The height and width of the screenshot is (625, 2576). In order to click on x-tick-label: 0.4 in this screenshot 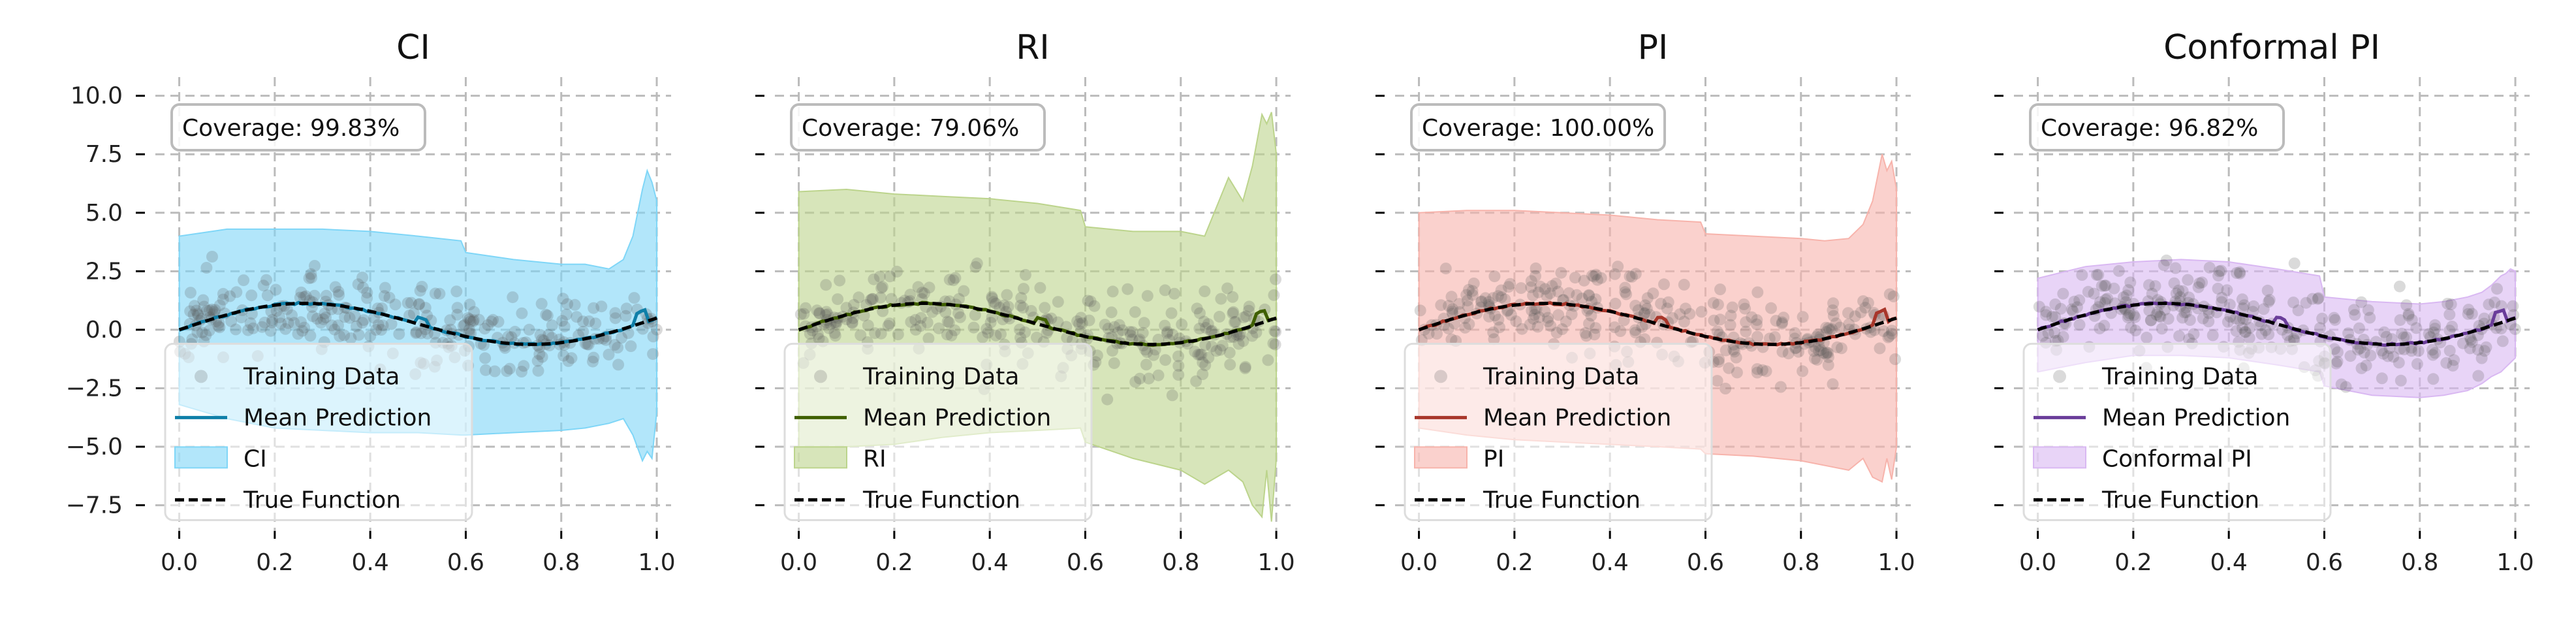, I will do `click(2229, 562)`.